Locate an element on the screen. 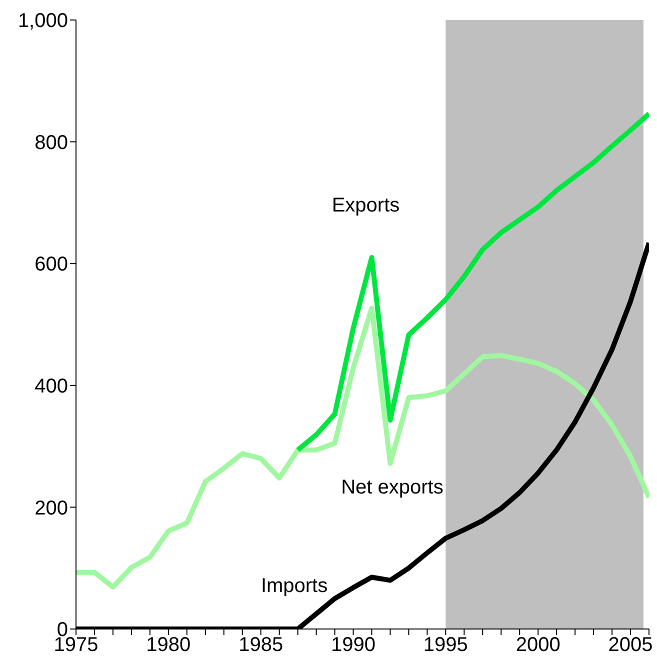 The width and height of the screenshot is (657, 671). series-label: Imports is located at coordinates (294, 585).